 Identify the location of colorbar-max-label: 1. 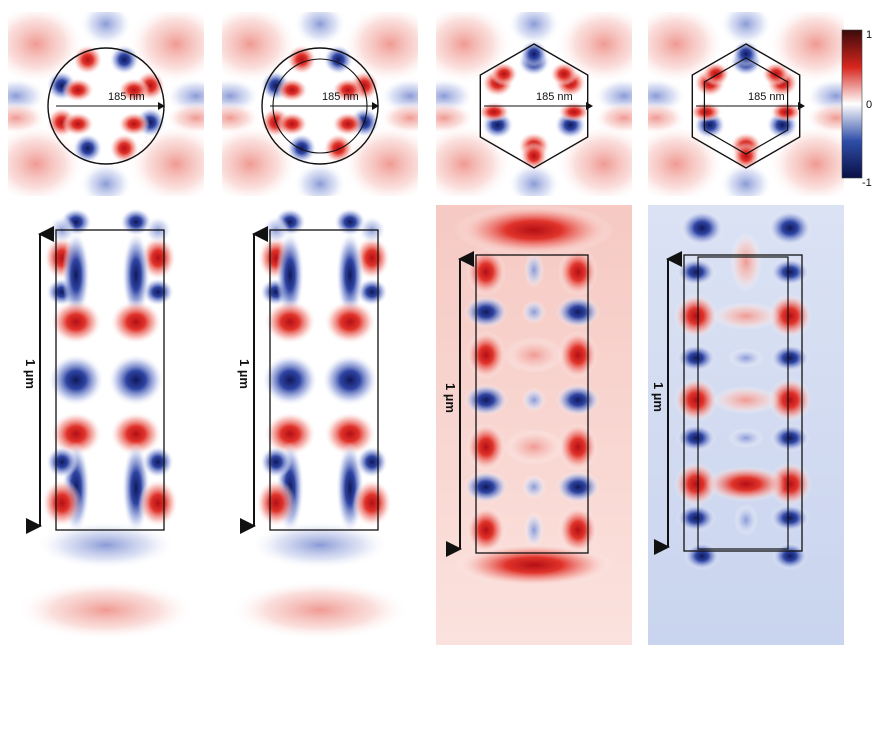
(869, 35).